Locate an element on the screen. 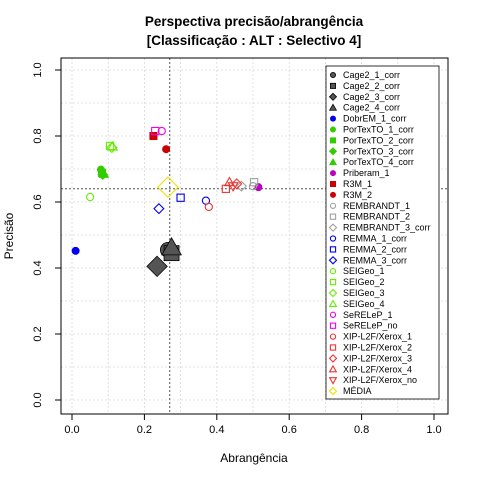 The image size is (480, 480). y-tick-label: 0.4 is located at coordinates (38, 267).